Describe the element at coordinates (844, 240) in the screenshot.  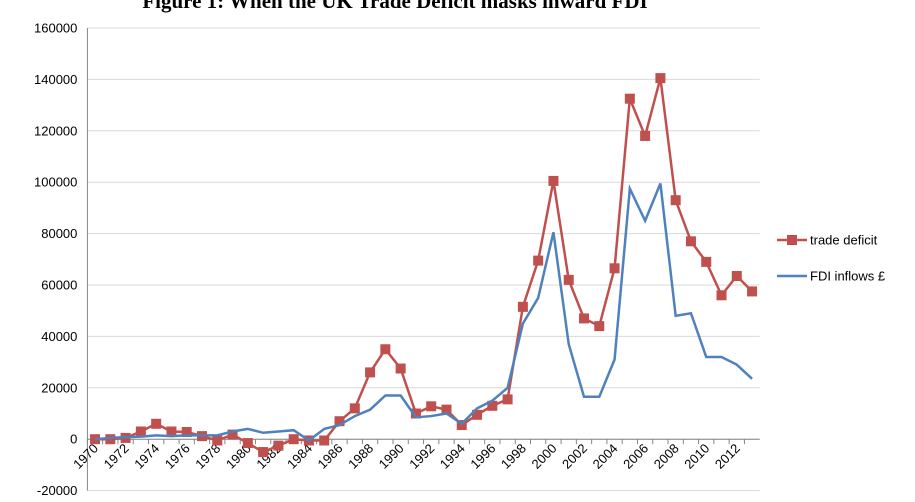
I see `legend-label: trade deficit` at that location.